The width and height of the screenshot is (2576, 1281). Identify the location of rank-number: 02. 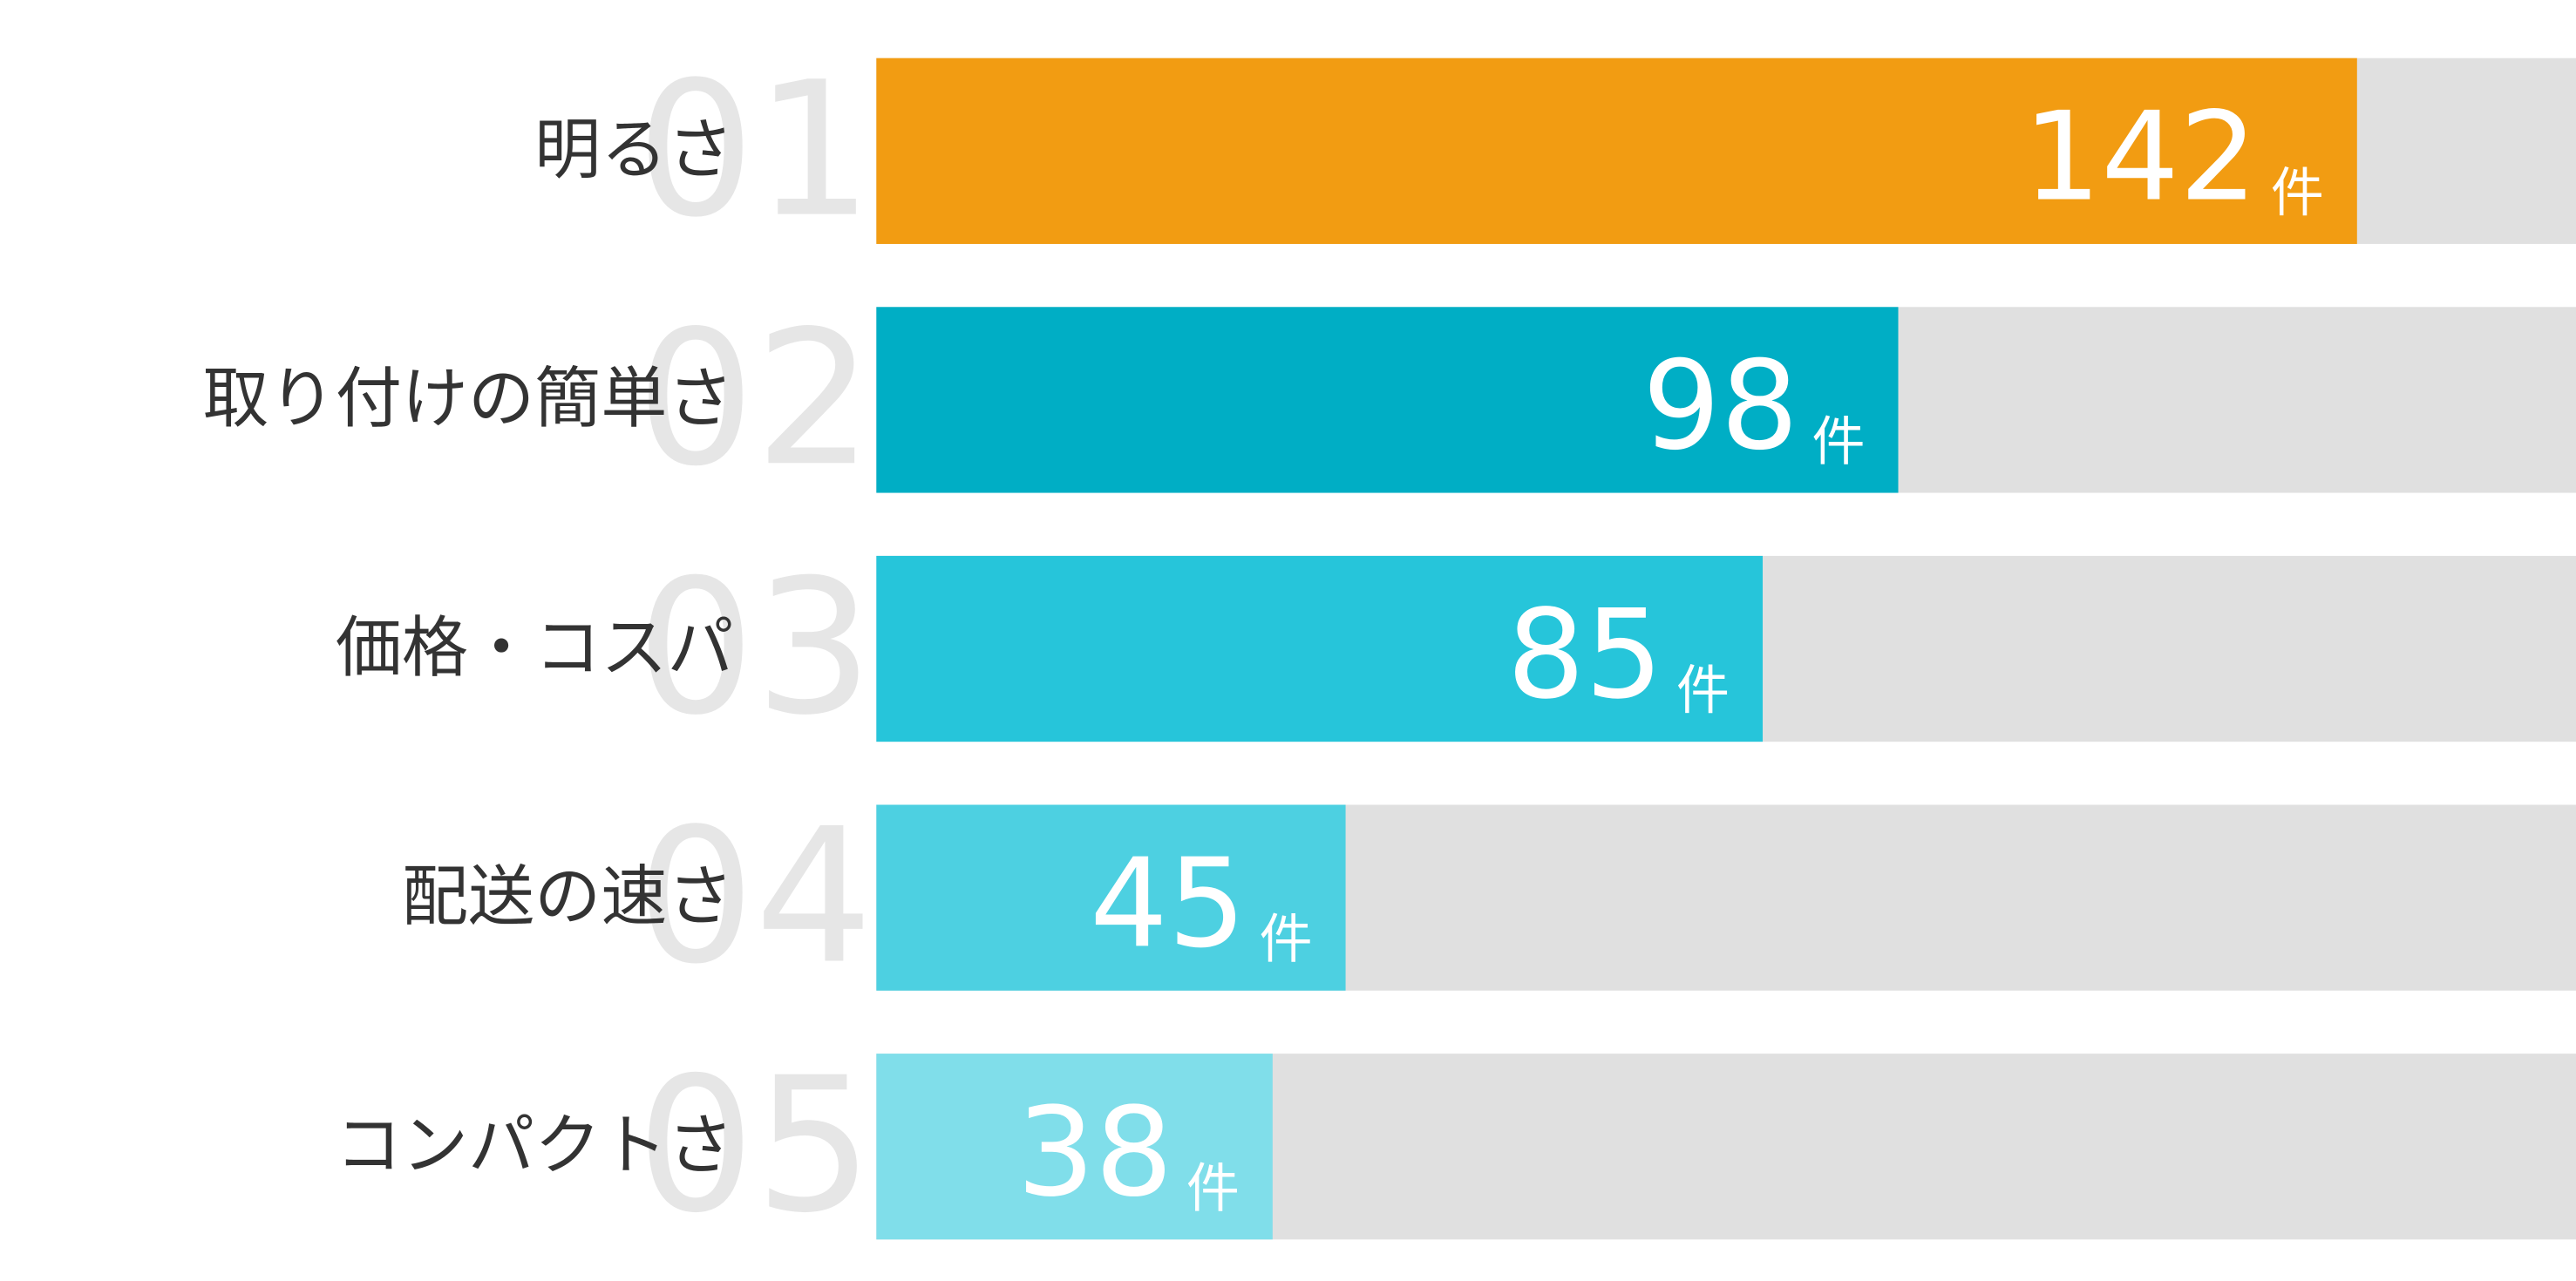
(755, 399).